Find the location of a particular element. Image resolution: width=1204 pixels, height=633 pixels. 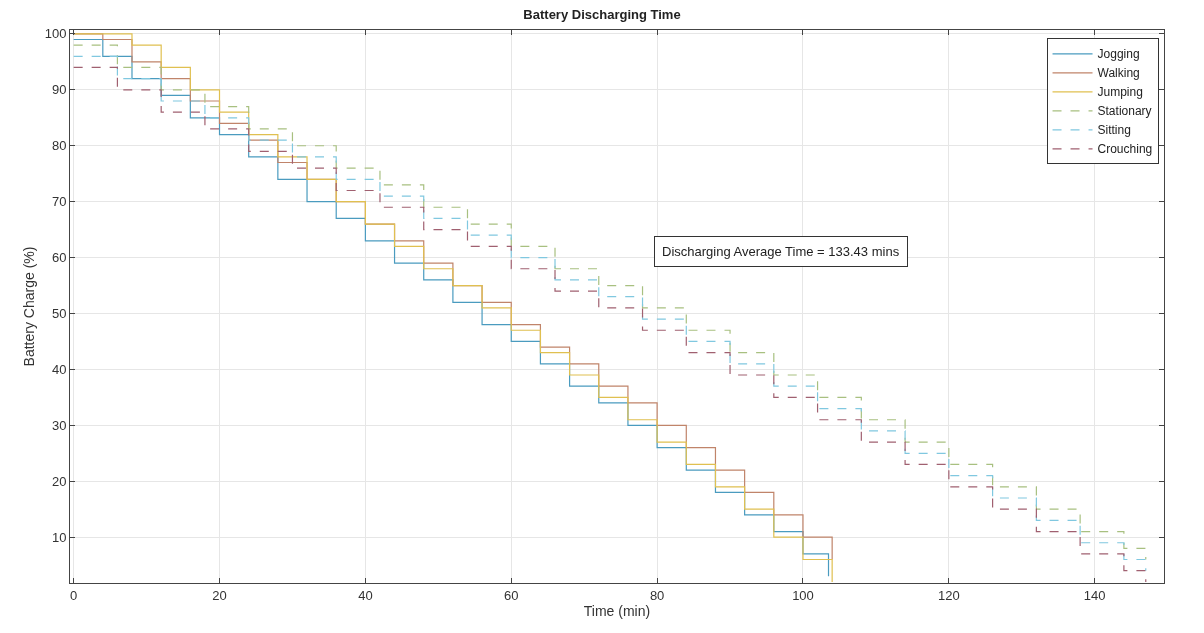

y-tick-label: 20 is located at coordinates (59, 481).